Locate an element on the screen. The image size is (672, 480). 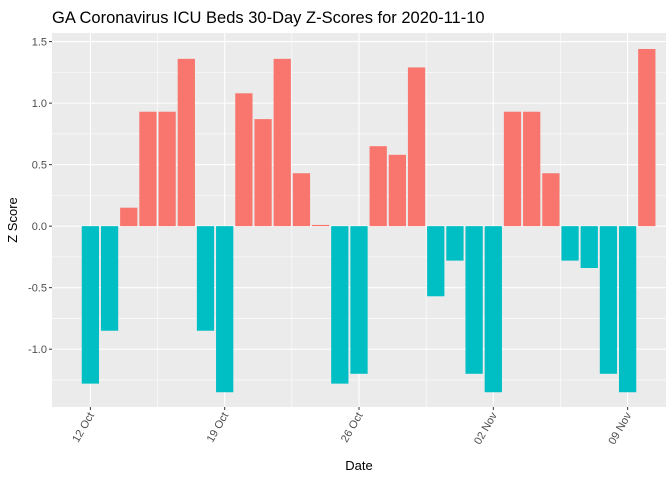
y-axis: -1.0 -0.5 0.0 0.5 1.0 1.5 is located at coordinates (40, 196).